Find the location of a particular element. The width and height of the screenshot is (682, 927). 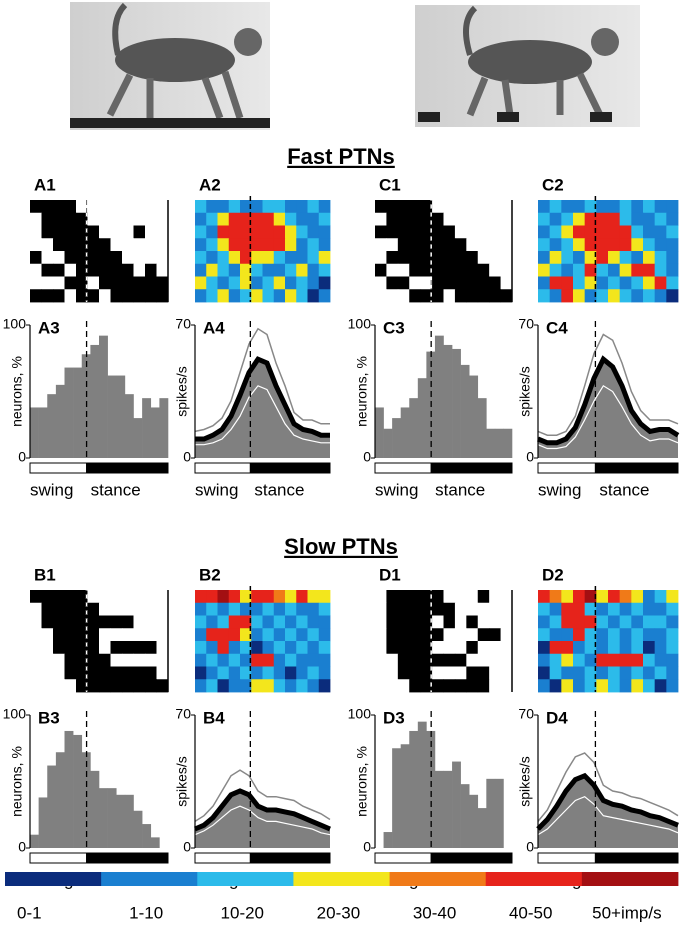

panel-label: A1 is located at coordinates (45, 184).